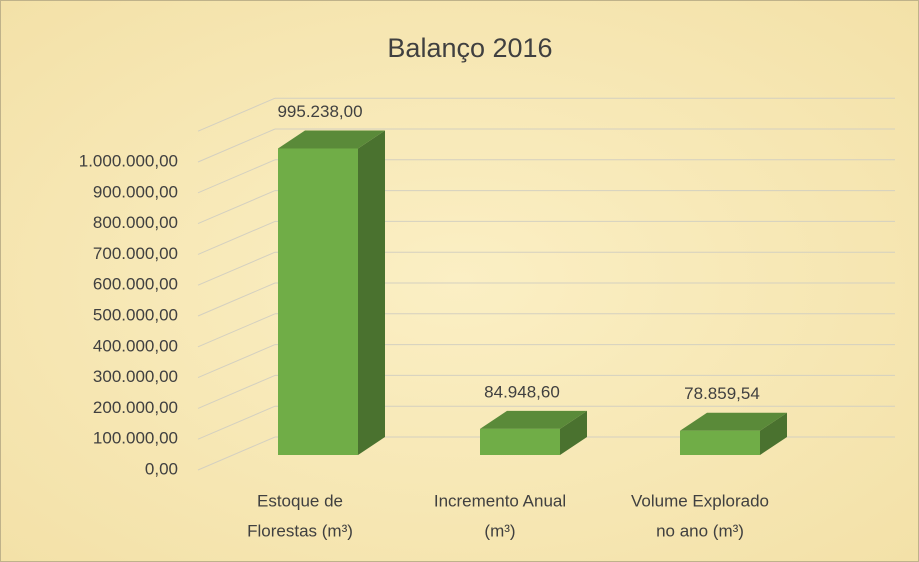 Image resolution: width=919 pixels, height=562 pixels. What do you see at coordinates (300, 500) in the screenshot?
I see `x-tick-label: Estoque de` at bounding box center [300, 500].